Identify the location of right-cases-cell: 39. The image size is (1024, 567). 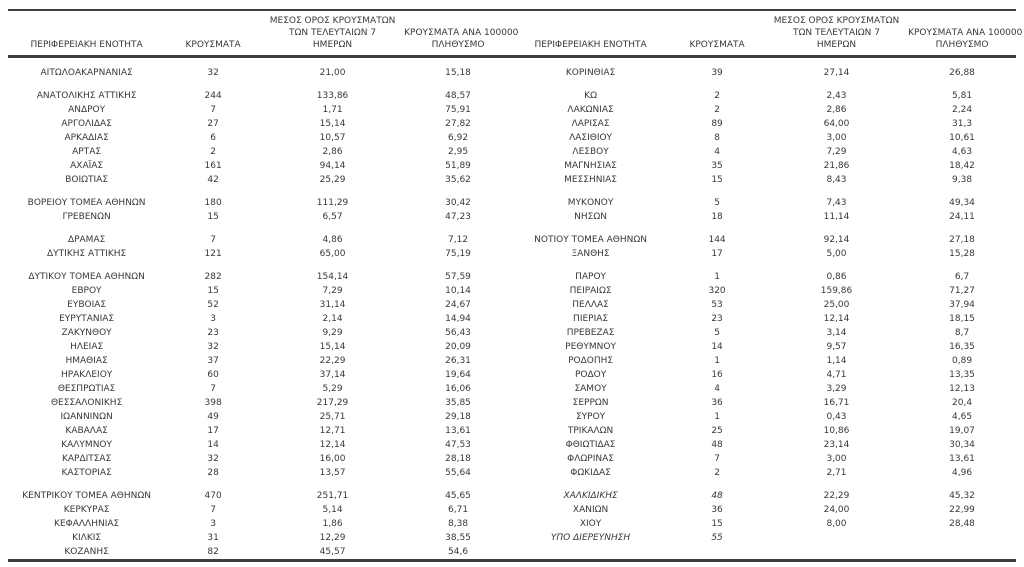
(717, 73).